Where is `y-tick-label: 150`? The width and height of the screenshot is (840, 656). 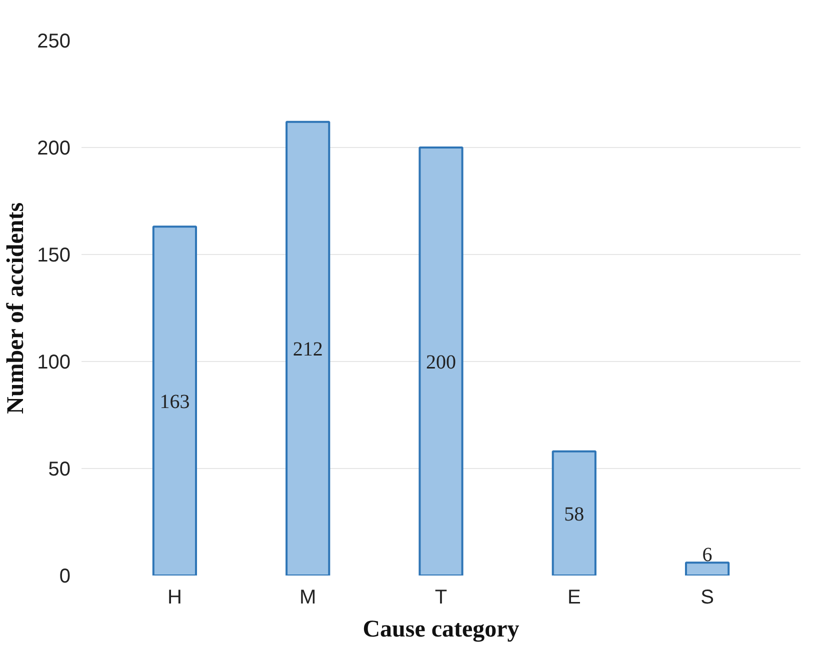
y-tick-label: 150 is located at coordinates (54, 255).